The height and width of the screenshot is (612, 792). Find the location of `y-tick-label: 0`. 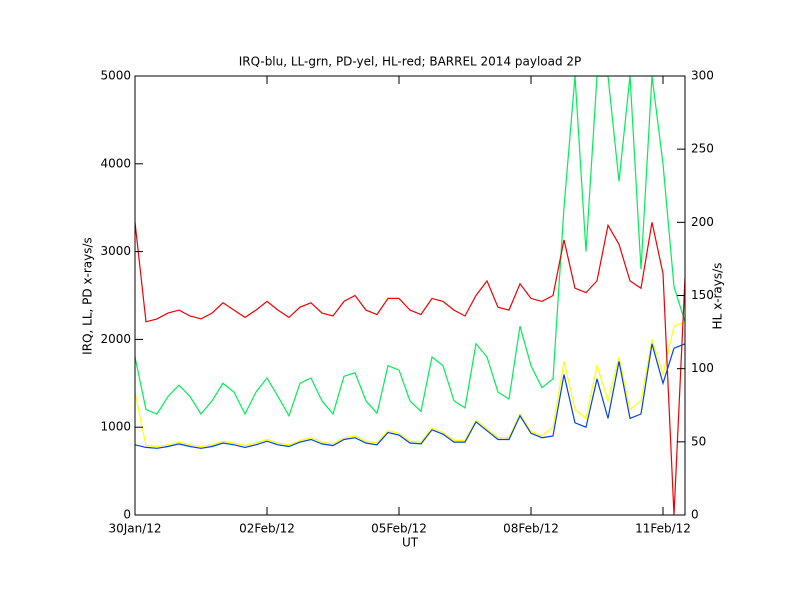

y-tick-label: 0 is located at coordinates (127, 515).